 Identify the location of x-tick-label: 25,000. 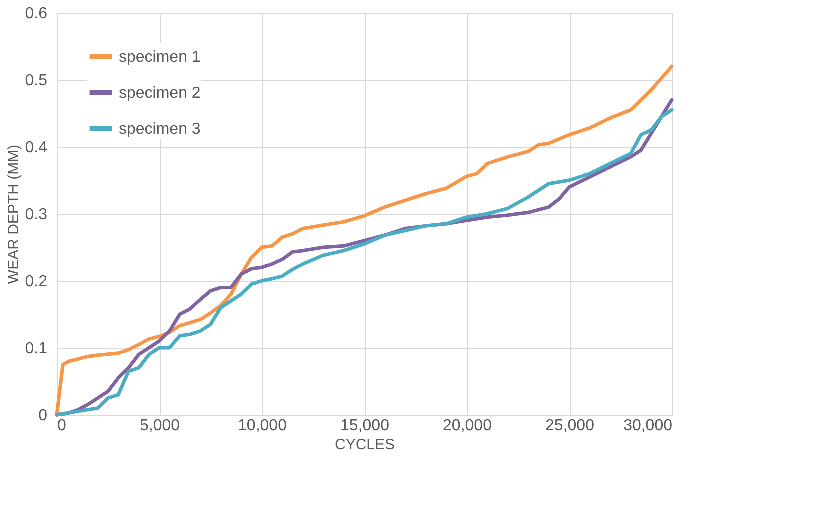
(570, 426).